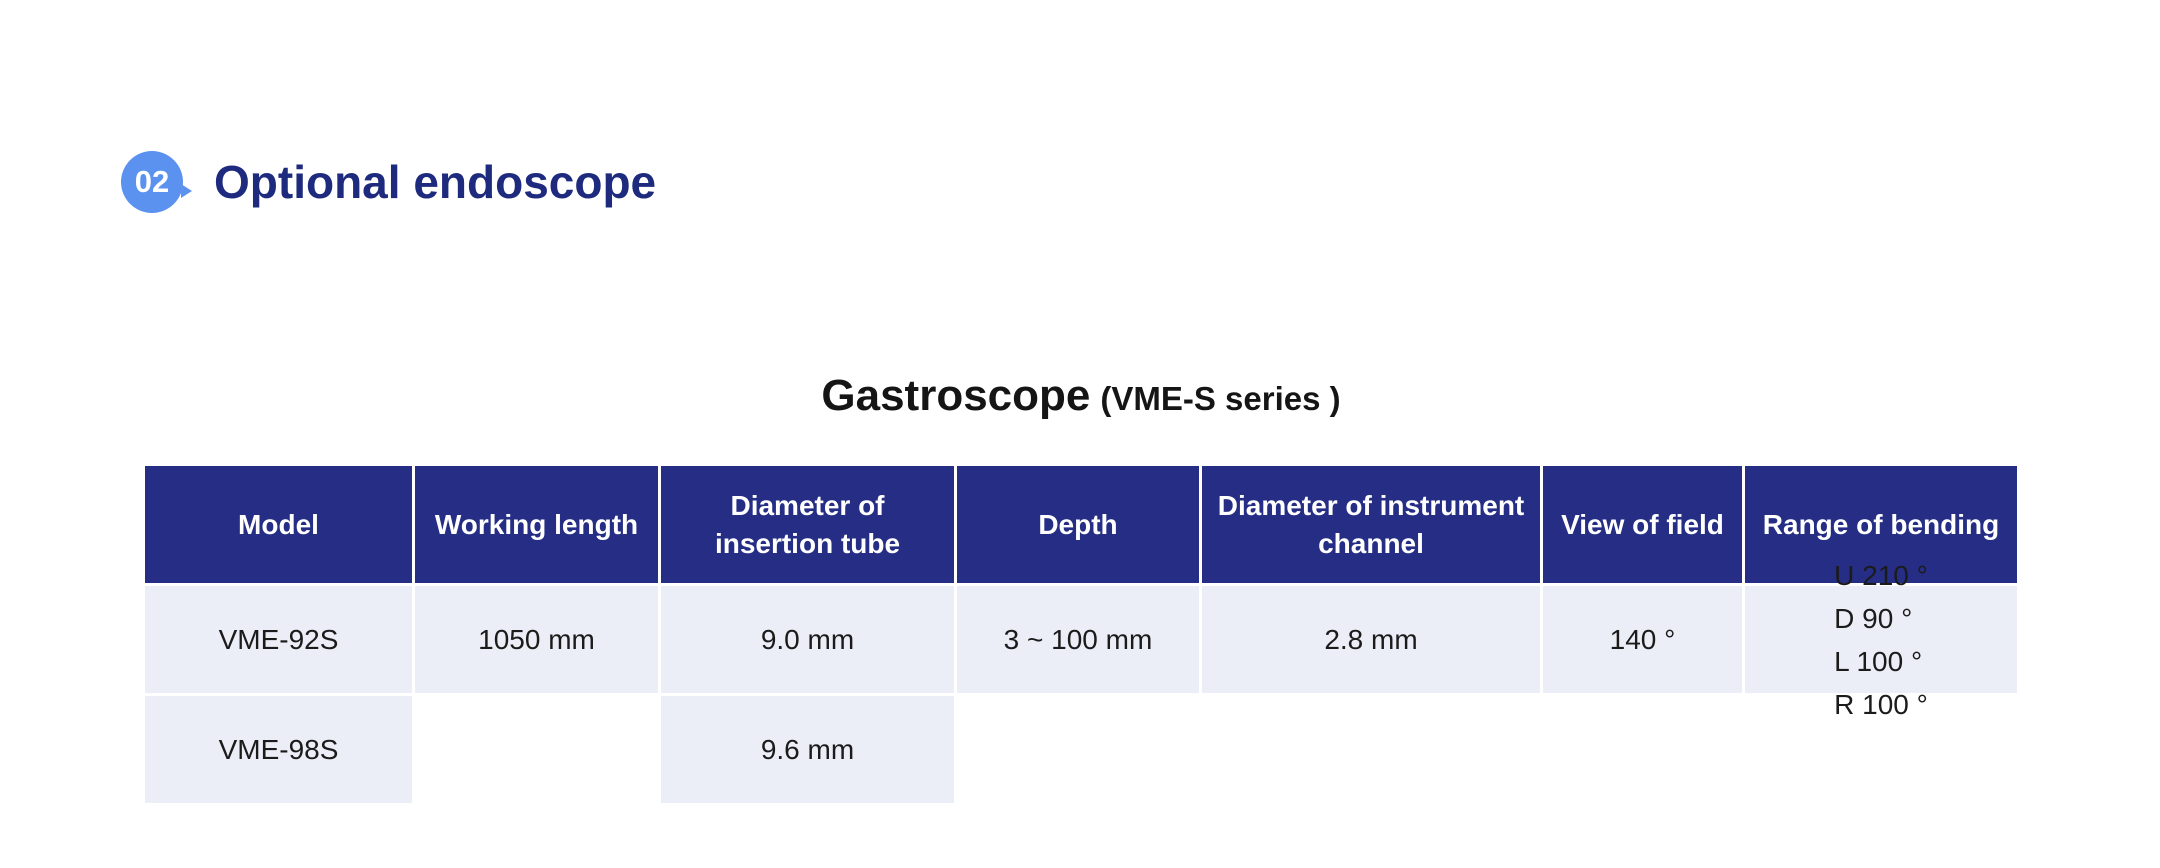  Describe the element at coordinates (1078, 524) in the screenshot. I see `header-depth: Depth` at that location.